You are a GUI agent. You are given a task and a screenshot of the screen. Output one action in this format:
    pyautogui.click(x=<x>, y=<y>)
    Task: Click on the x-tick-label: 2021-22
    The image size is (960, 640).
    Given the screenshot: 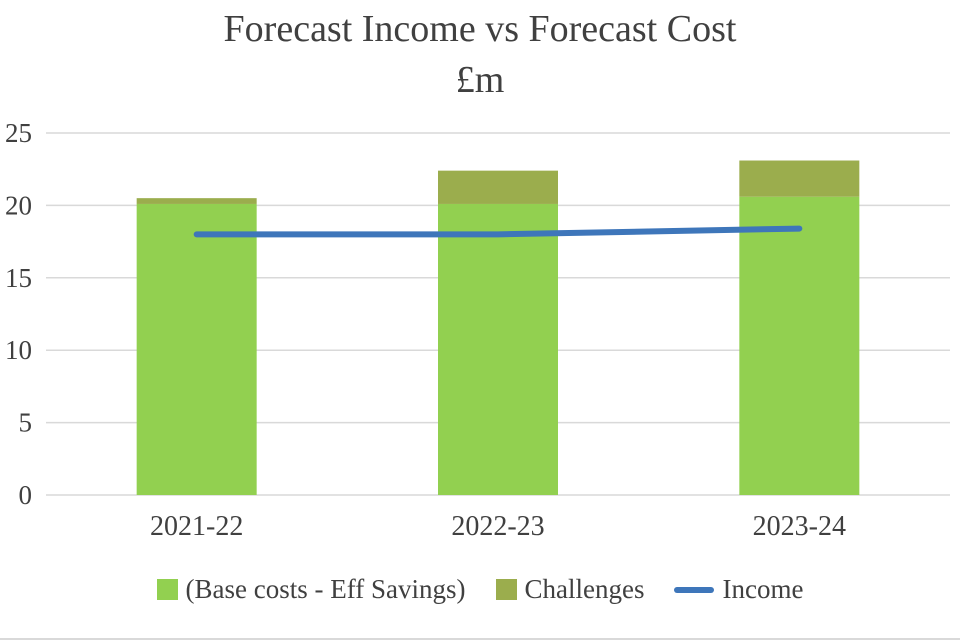 What is the action you would take?
    pyautogui.click(x=196, y=526)
    